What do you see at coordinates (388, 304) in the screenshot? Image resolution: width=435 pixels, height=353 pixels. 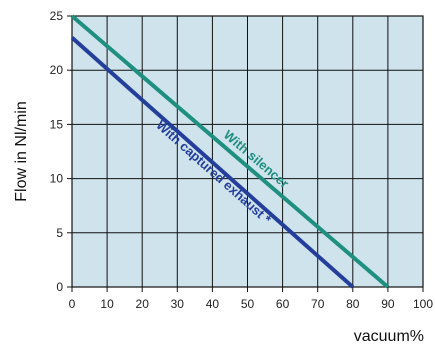 I see `x-tick-label: 90` at bounding box center [388, 304].